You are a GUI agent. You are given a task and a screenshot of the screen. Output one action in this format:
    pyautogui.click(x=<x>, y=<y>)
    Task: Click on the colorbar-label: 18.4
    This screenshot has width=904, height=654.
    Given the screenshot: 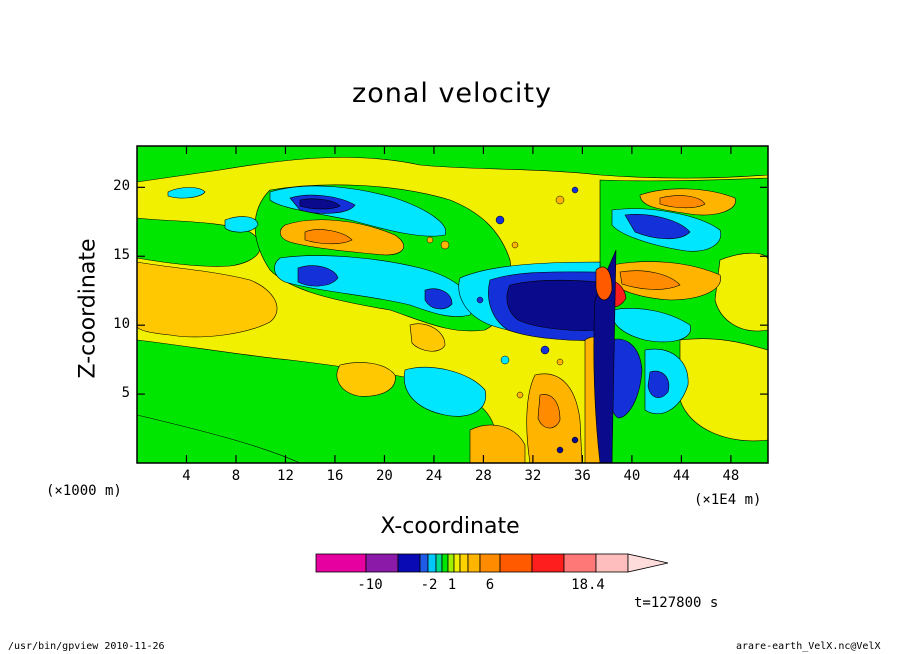 What is the action you would take?
    pyautogui.click(x=588, y=585)
    